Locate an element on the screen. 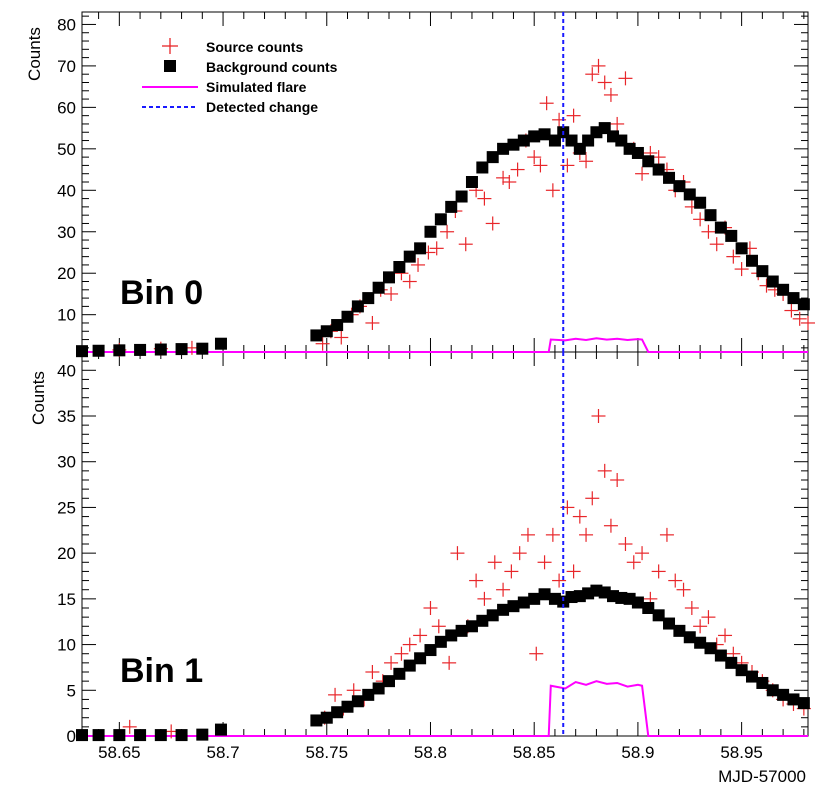 The height and width of the screenshot is (794, 830). y-tick-label: 50 is located at coordinates (66, 149).